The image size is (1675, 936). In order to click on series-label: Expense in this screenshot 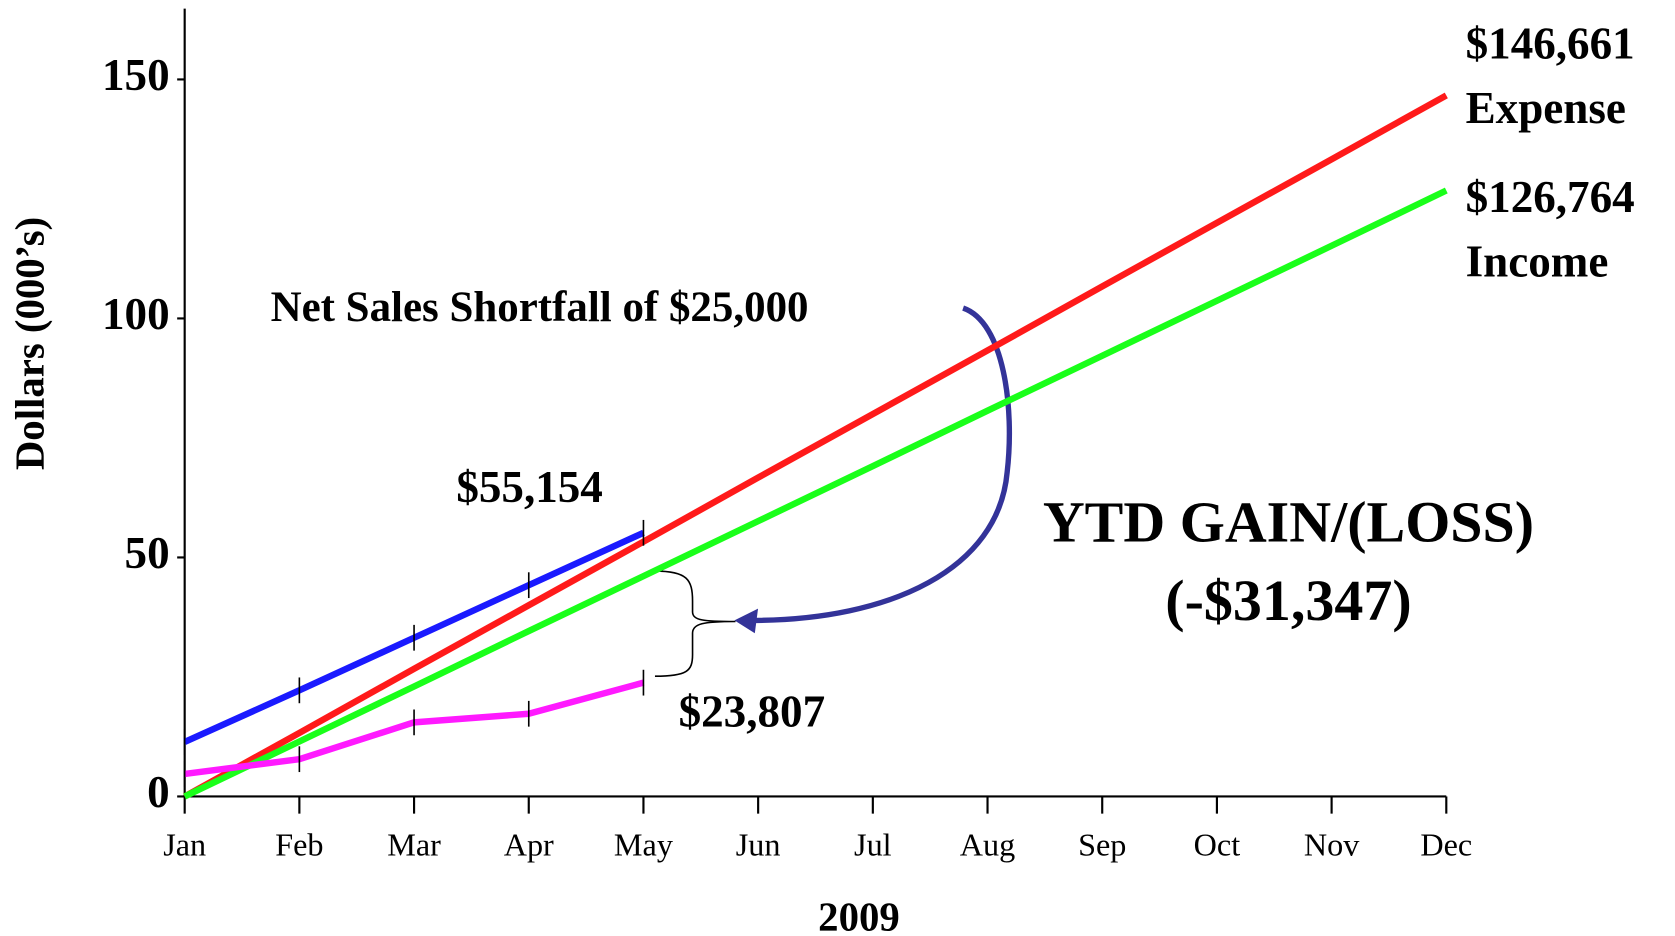, I will do `click(1546, 108)`.